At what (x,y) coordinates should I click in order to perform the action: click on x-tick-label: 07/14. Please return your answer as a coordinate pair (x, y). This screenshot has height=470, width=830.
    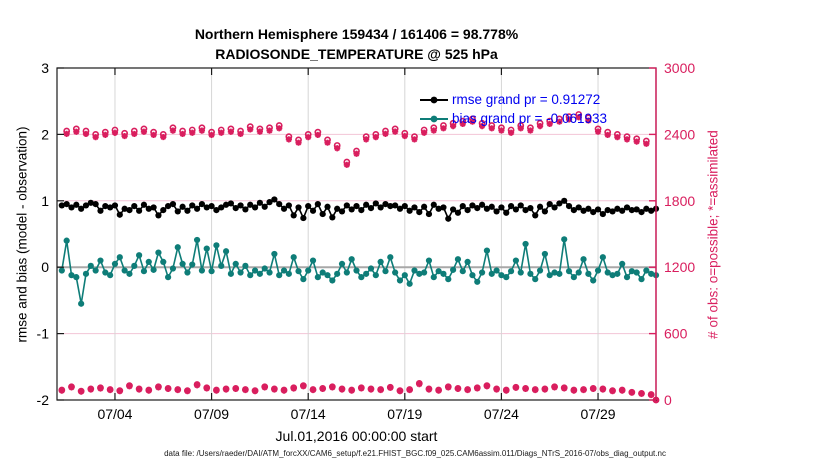
    Looking at the image, I should click on (308, 414).